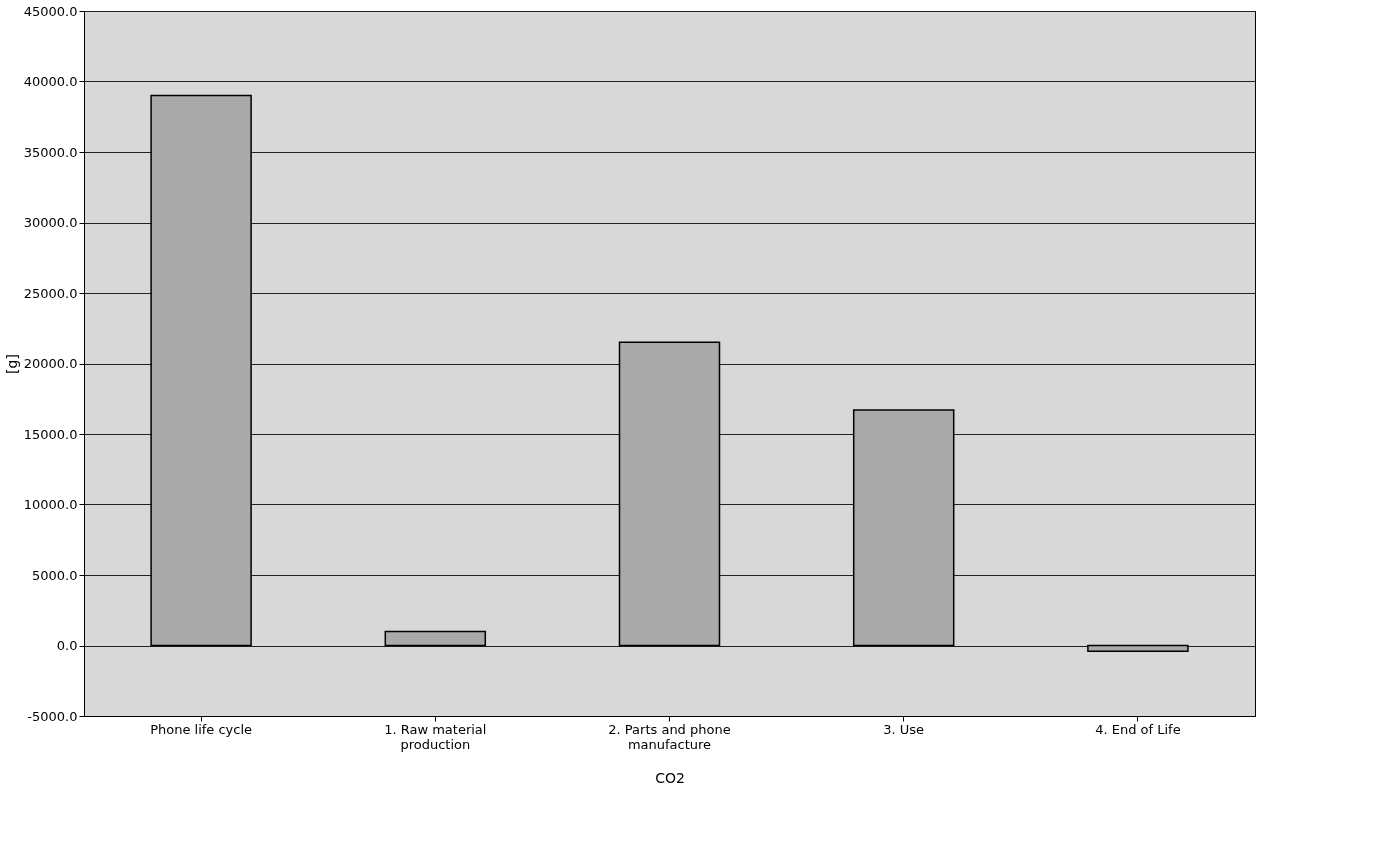 The height and width of the screenshot is (862, 1391). What do you see at coordinates (435, 736) in the screenshot?
I see `x-tick-label: 1. Raw material production` at bounding box center [435, 736].